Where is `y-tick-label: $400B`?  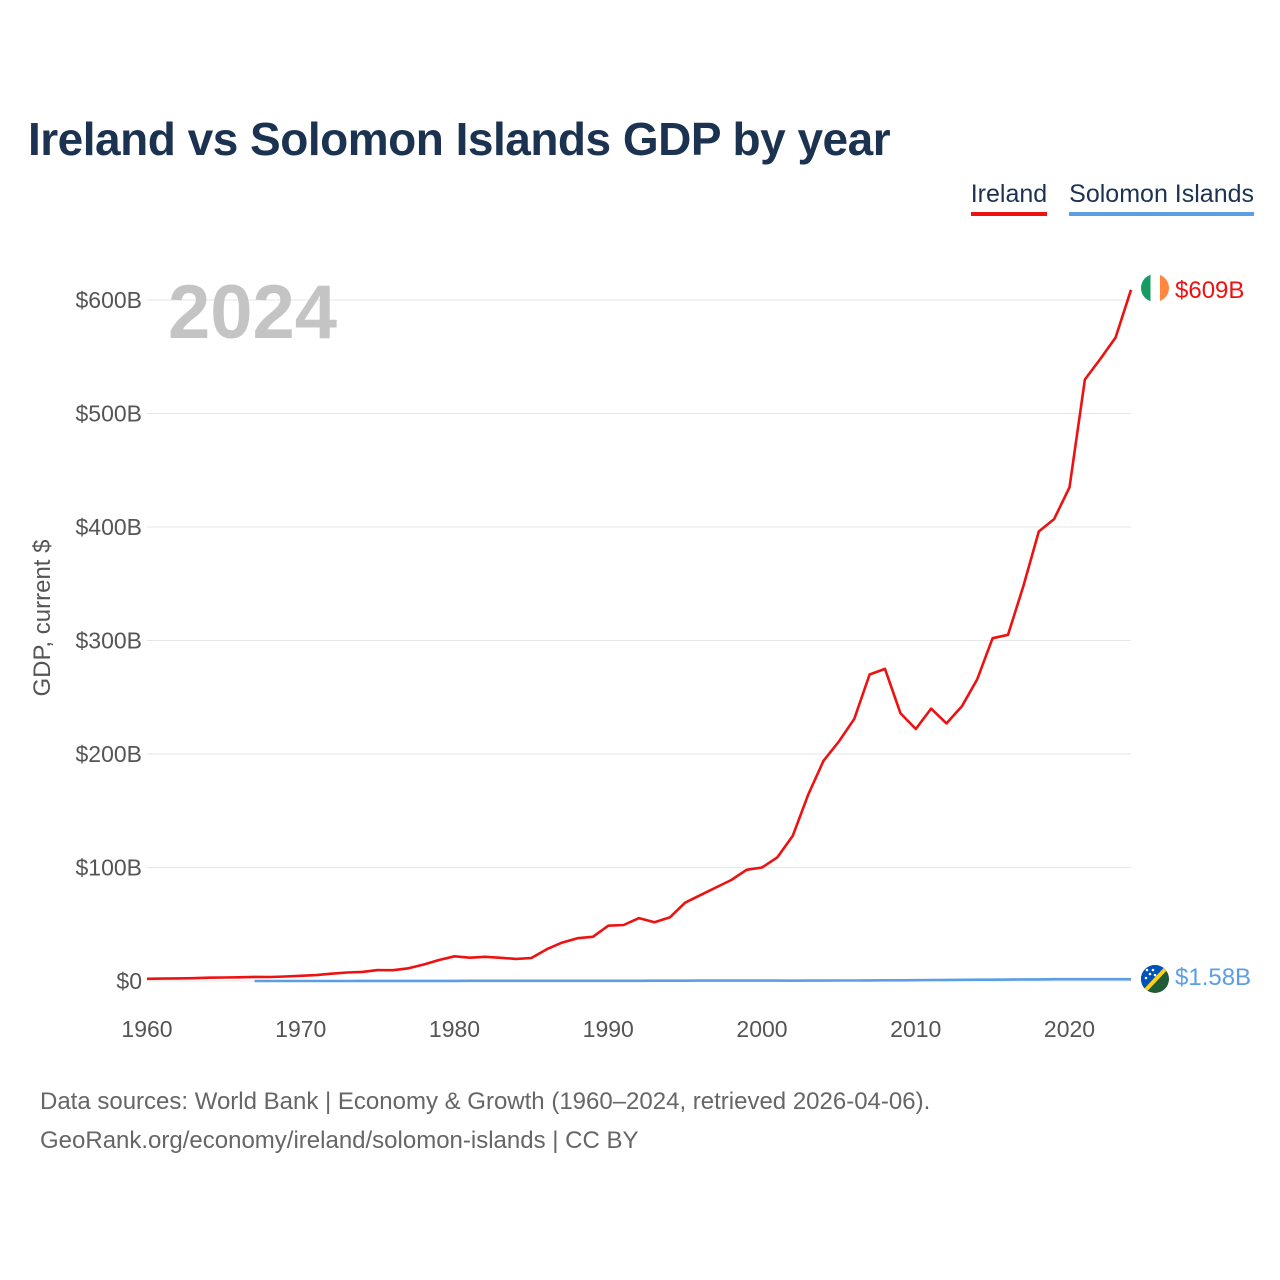
y-tick-label: $400B is located at coordinates (108, 527).